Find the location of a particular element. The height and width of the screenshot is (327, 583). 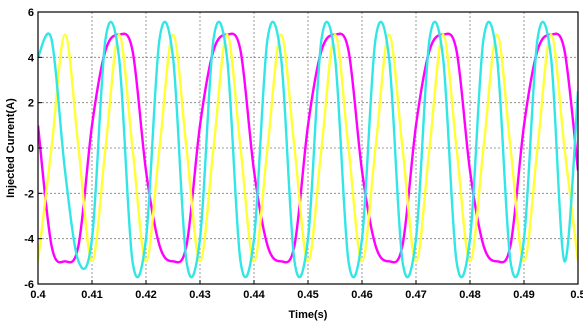

x-tick-label: 0.41 is located at coordinates (91, 295).